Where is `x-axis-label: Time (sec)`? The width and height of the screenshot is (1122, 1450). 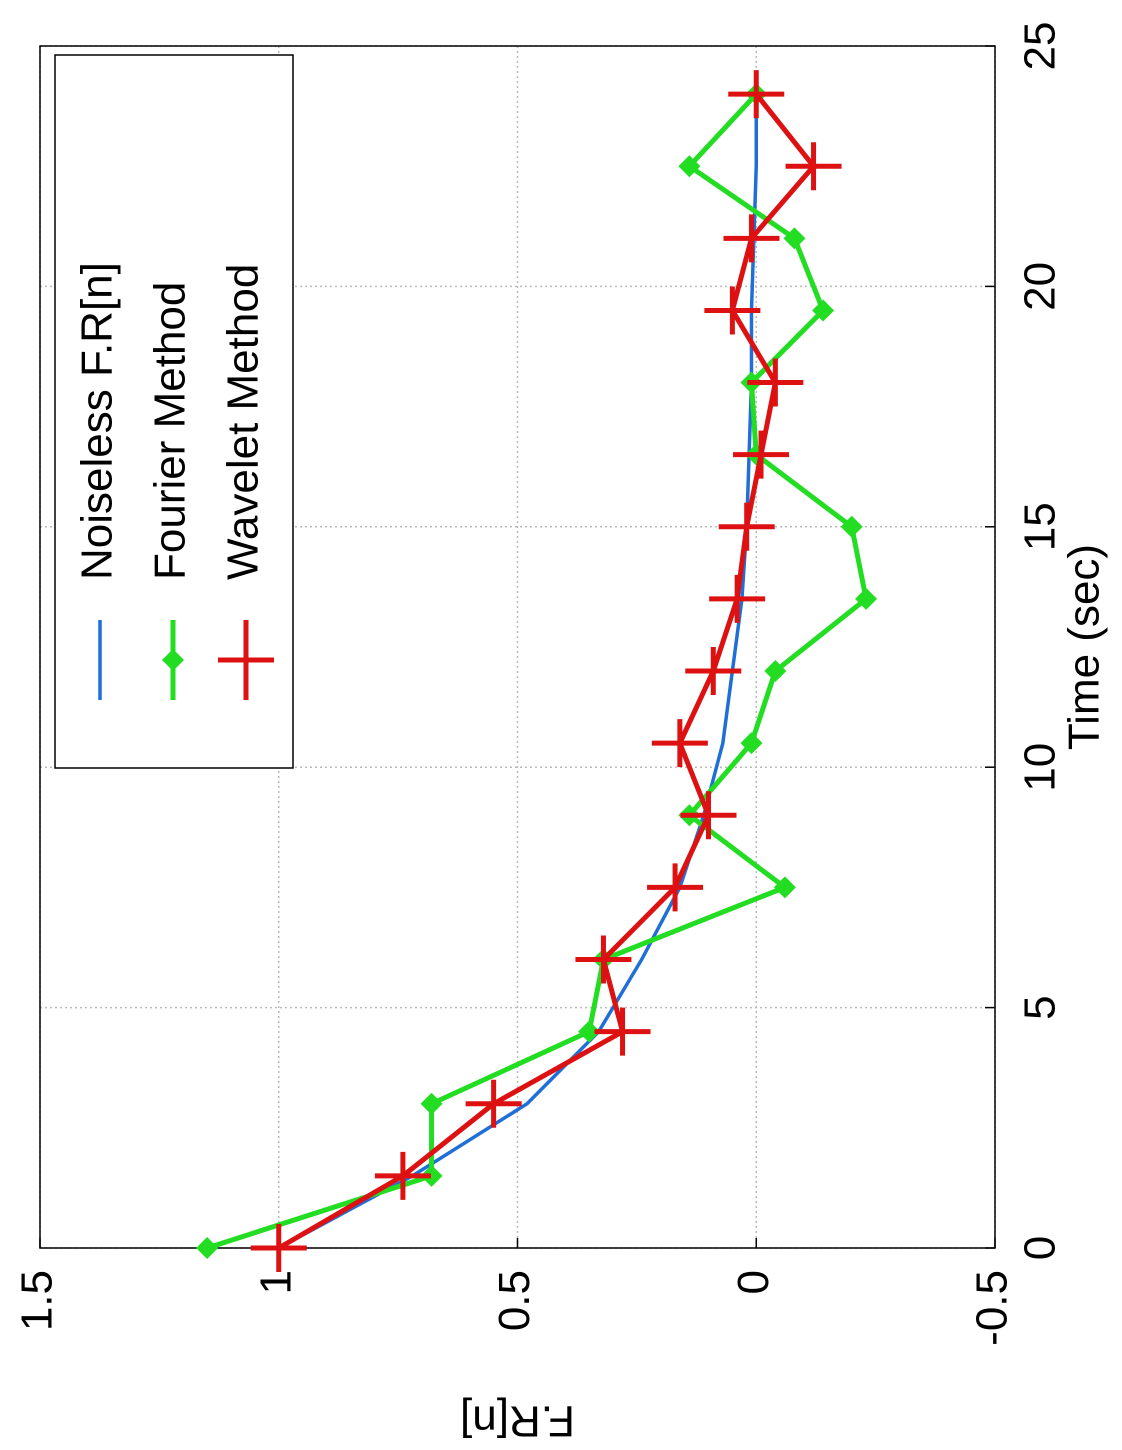 x-axis-label: Time (sec) is located at coordinates (1084, 647).